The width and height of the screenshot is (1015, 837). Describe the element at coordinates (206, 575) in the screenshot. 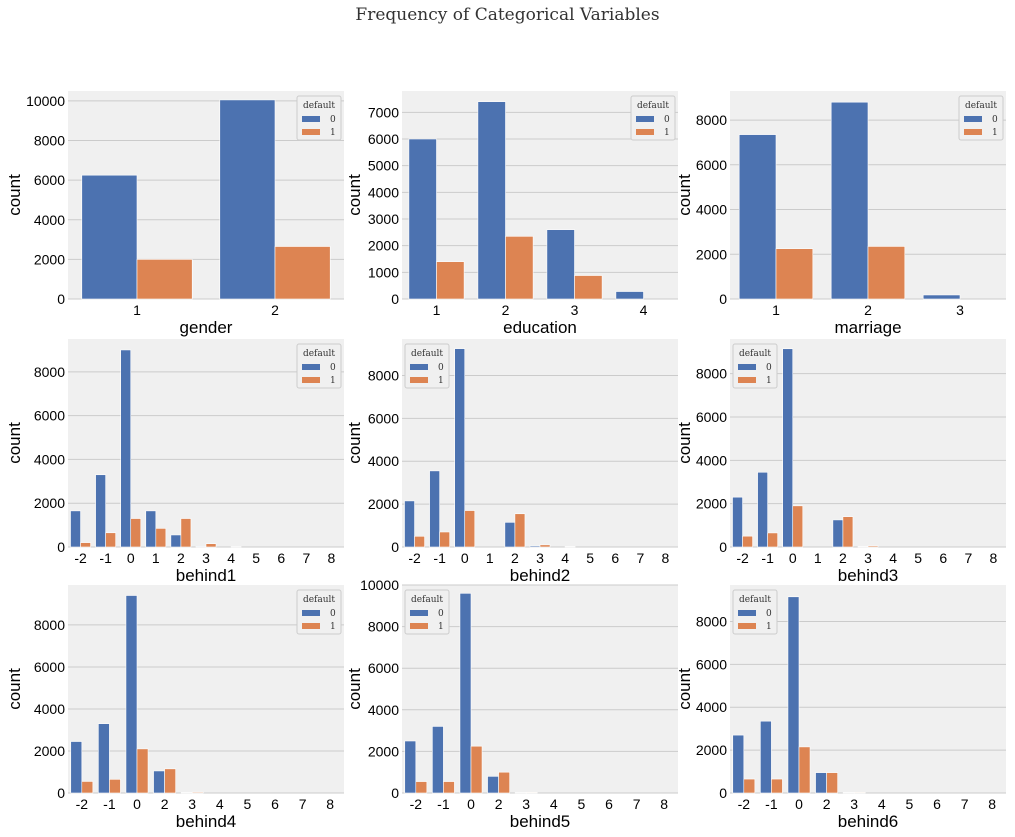

I see `x-axis-label: behind1` at that location.